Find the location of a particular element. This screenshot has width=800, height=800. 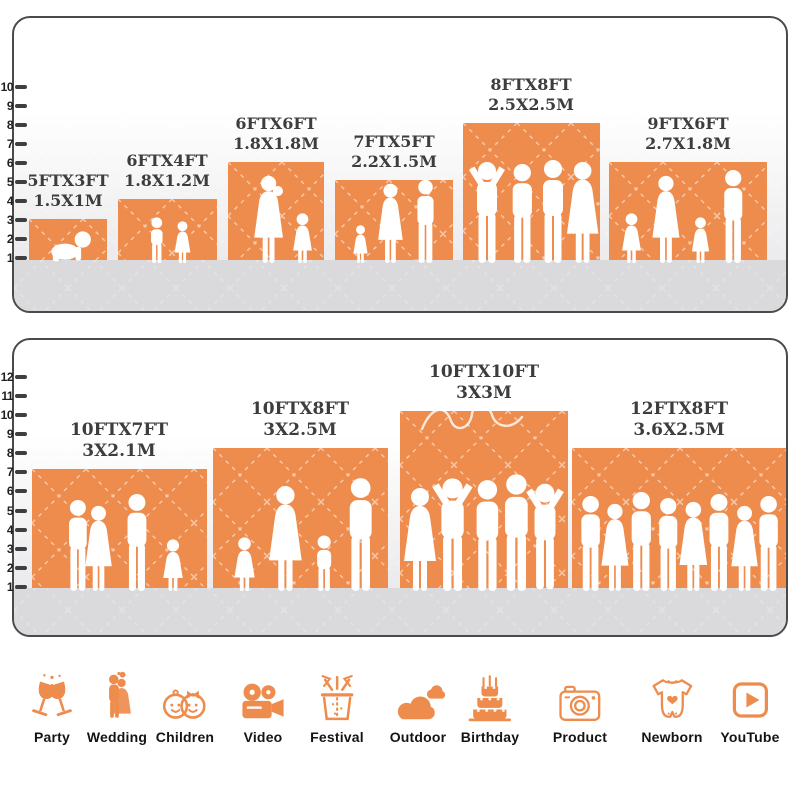

category-label: Newborn is located at coordinates (672, 737).